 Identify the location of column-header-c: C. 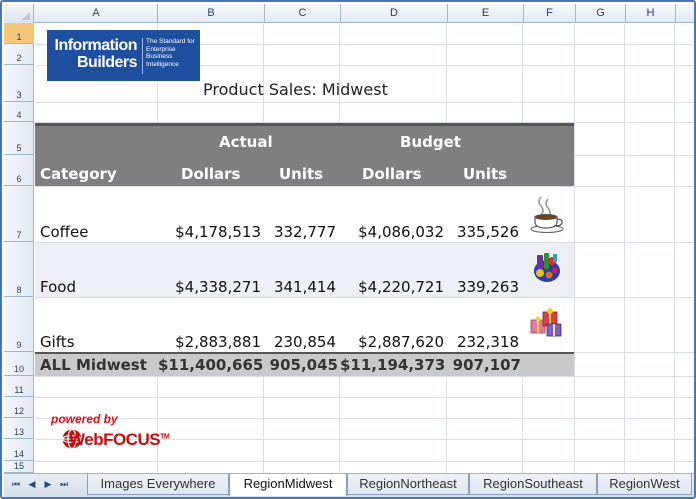
(303, 13).